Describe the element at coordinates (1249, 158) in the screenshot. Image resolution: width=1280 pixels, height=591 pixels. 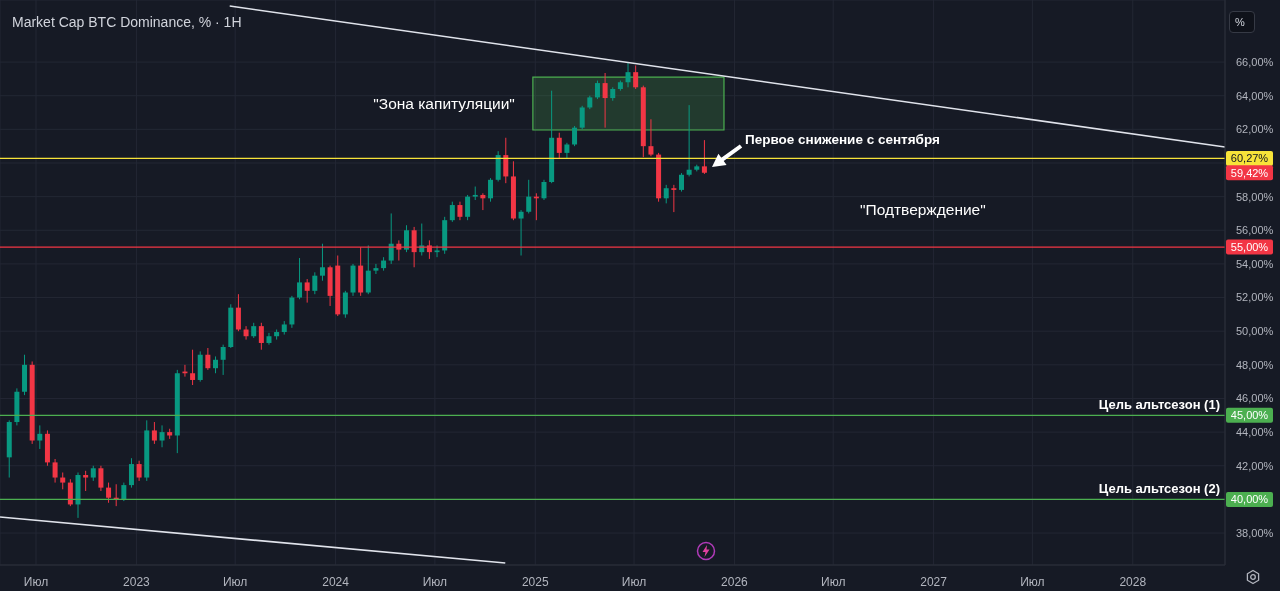
I see `ref-line-label: 60,27%` at that location.